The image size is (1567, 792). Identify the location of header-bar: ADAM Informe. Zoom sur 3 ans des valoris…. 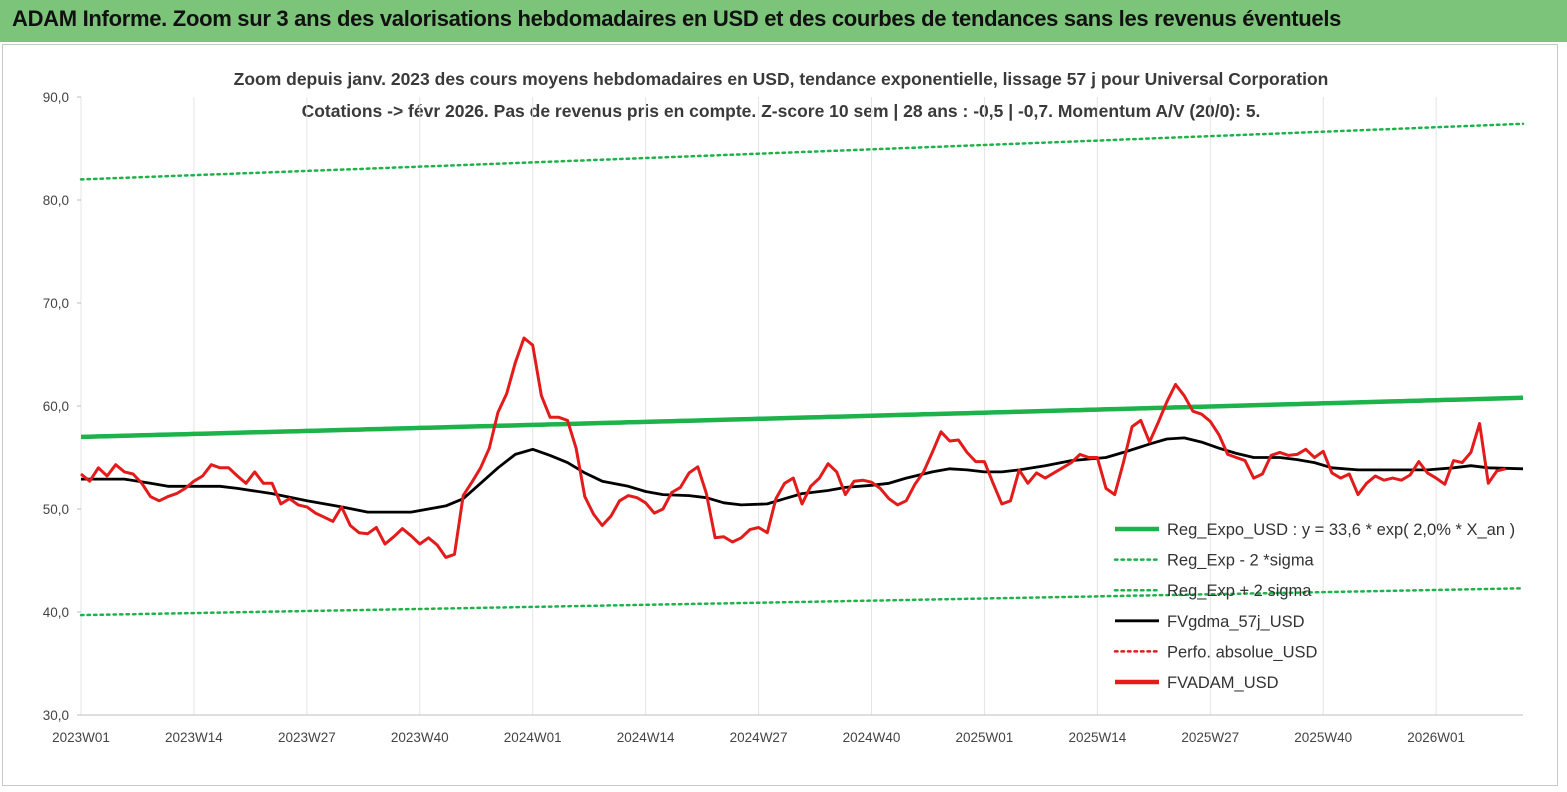
(783, 21).